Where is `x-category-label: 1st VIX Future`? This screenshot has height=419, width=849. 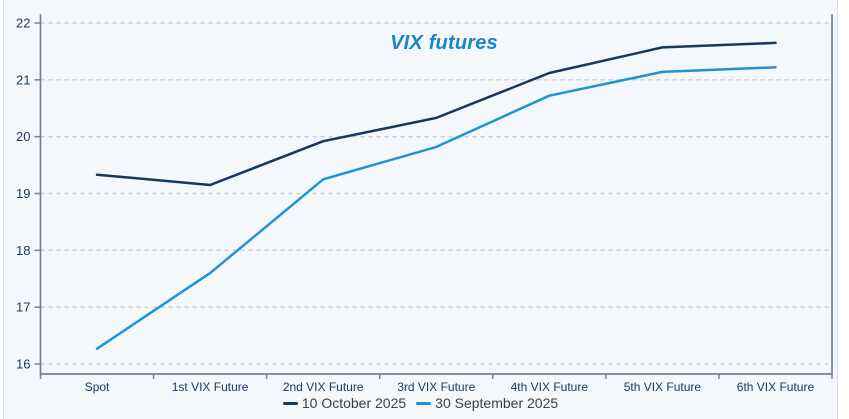
x-category-label: 1st VIX Future is located at coordinates (210, 387).